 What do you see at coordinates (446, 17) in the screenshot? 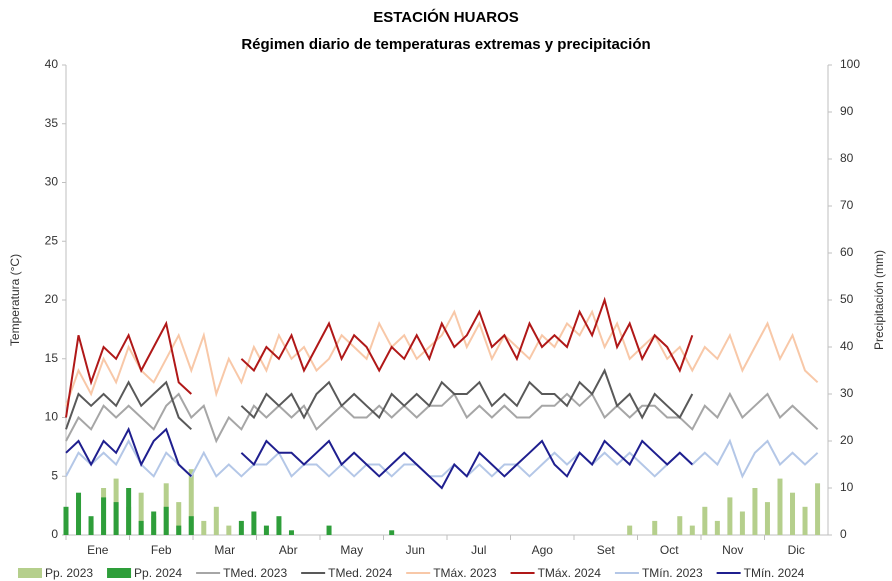
I see `chart-title: ESTACIÓN HUAROS` at bounding box center [446, 17].